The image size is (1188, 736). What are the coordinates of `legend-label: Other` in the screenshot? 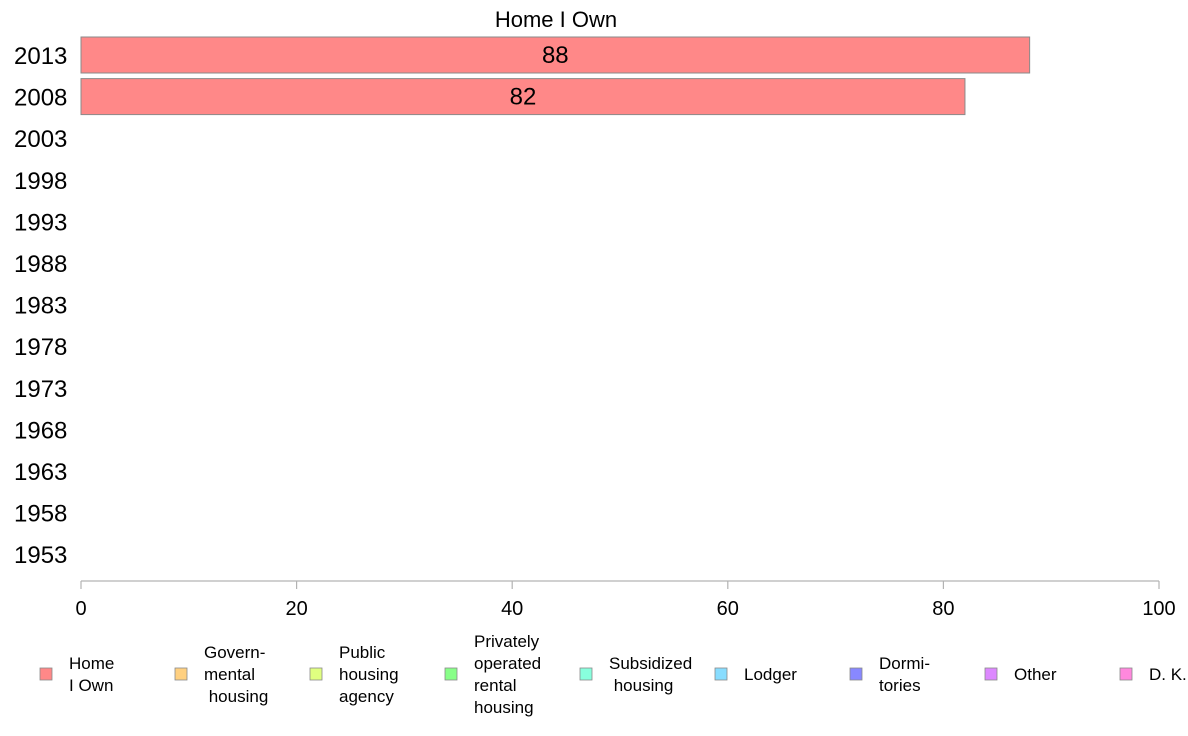 It's located at (1035, 674).